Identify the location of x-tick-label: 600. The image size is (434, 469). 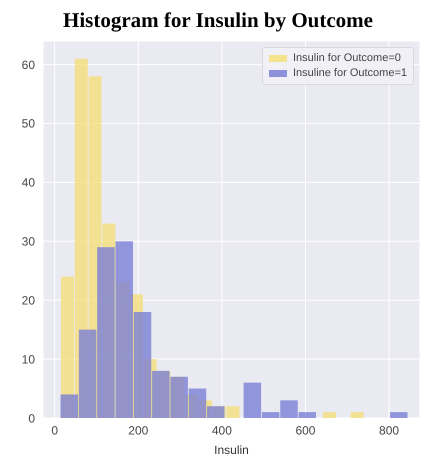
(305, 431).